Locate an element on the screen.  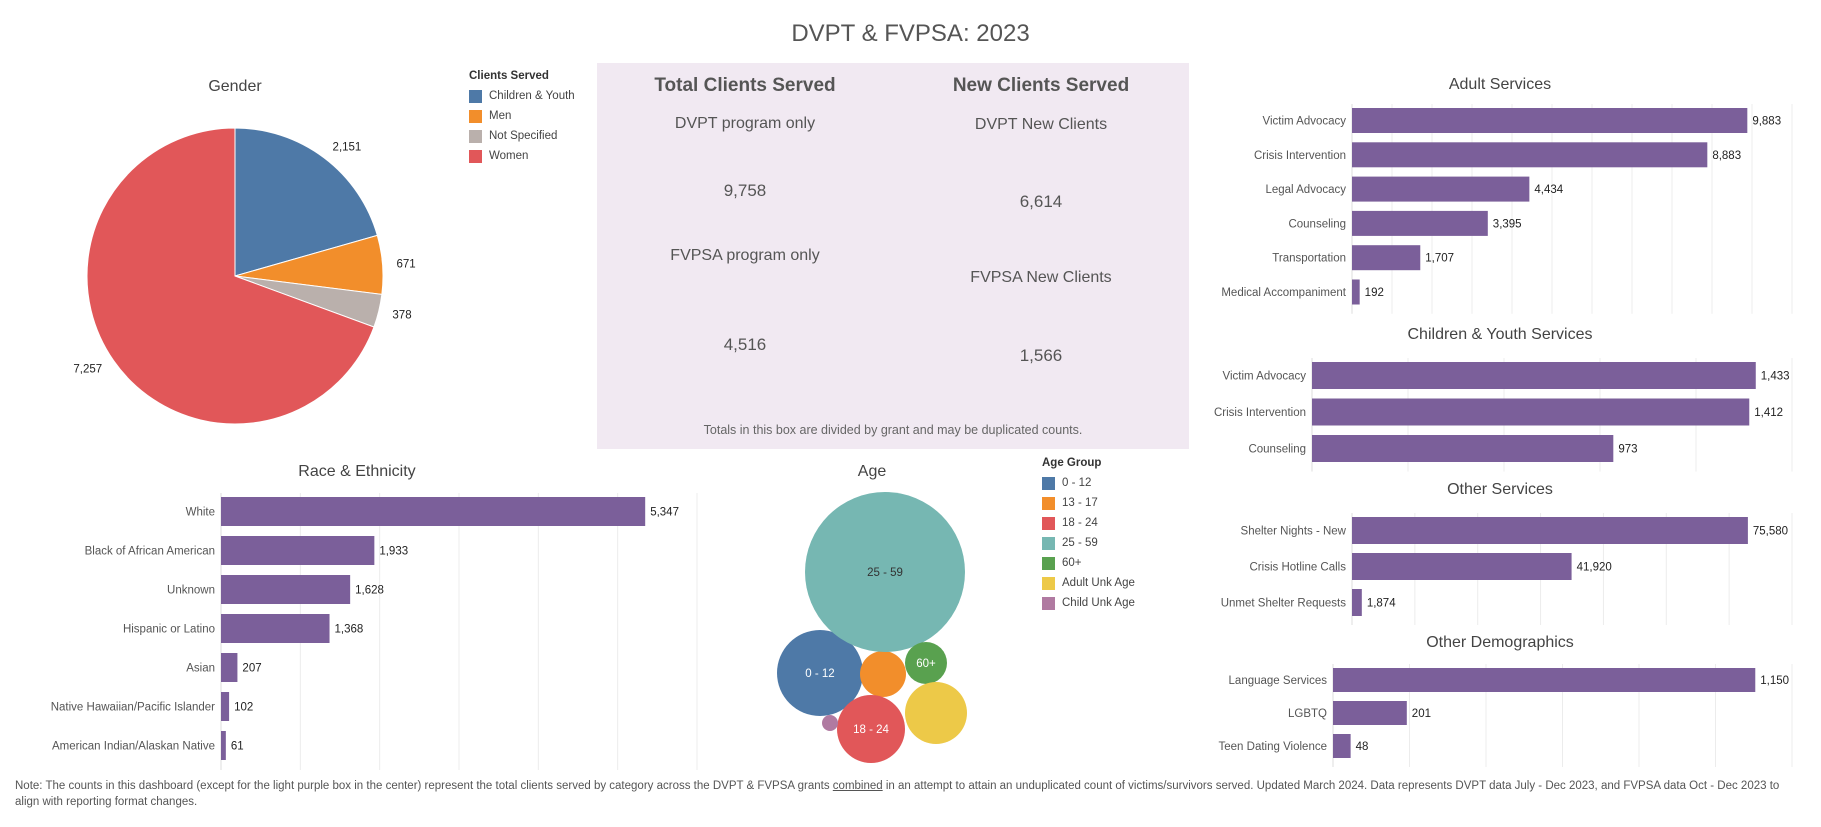
value-label-unmet-shelter-requests: 1,874 is located at coordinates (1381, 604).